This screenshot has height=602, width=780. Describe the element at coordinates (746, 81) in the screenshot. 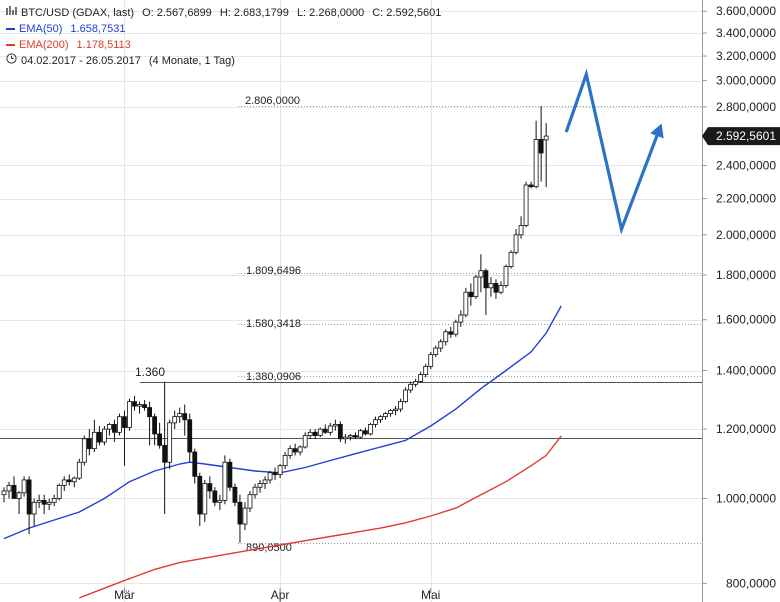

I see `y-tick-label-3: 3.000,0000` at that location.